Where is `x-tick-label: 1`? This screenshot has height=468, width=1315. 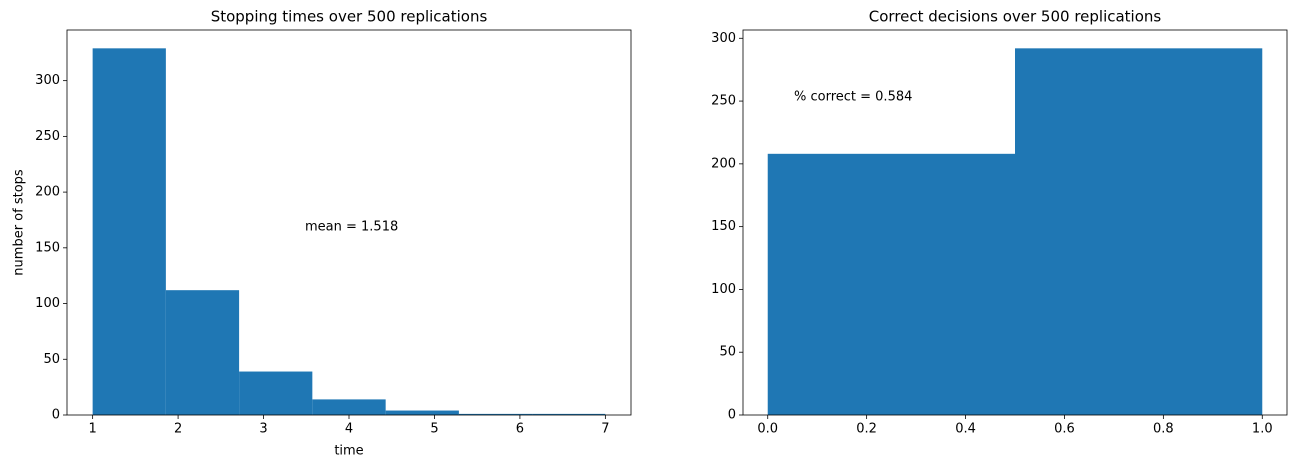
x-tick-label: 1 is located at coordinates (92, 429).